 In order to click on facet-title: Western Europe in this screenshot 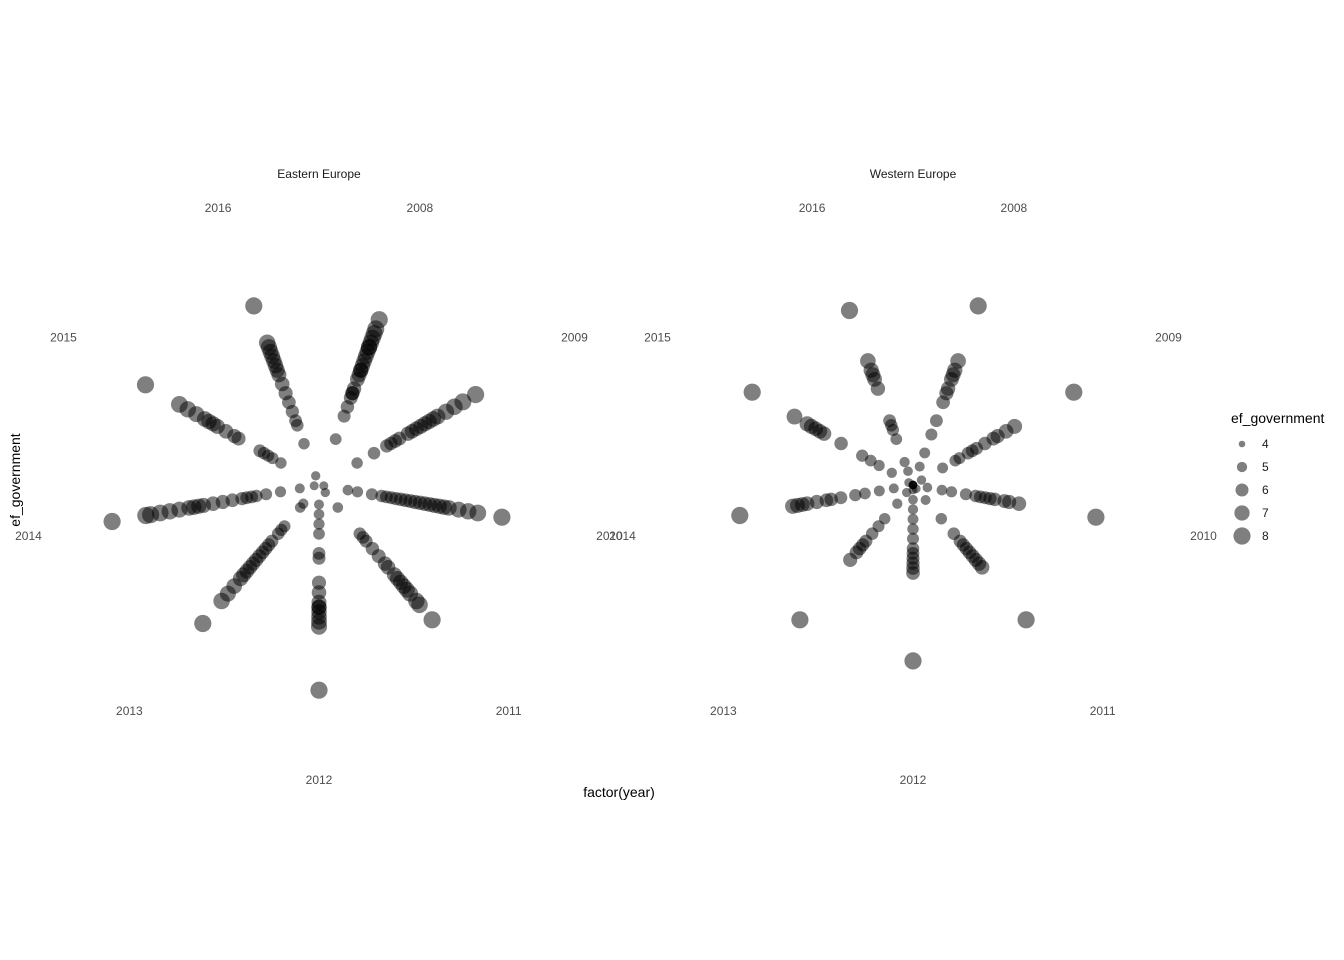, I will do `click(913, 174)`.